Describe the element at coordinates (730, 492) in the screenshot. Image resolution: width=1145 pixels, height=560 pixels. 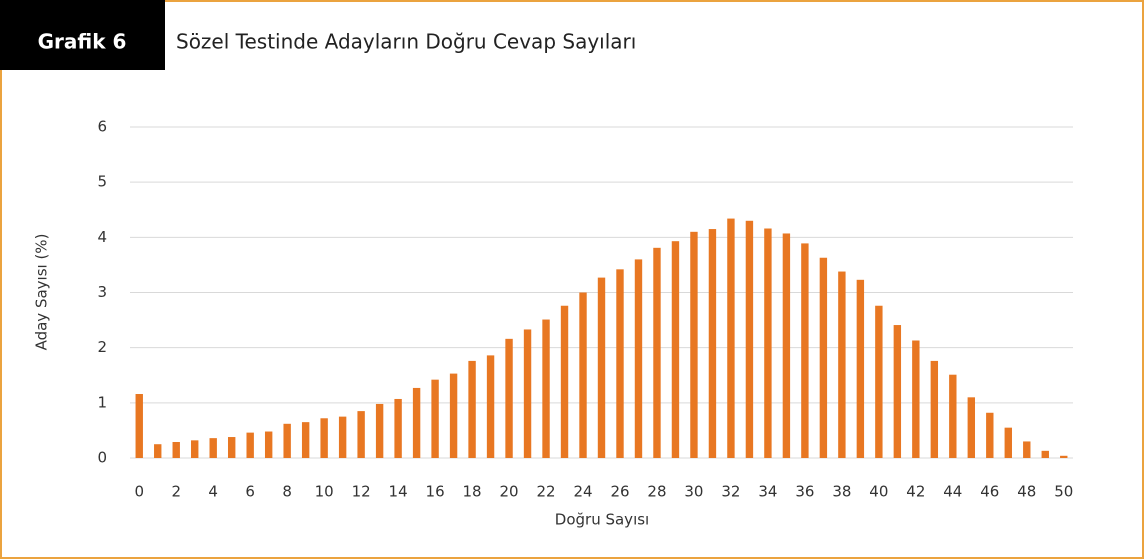
I see `x-tick-label: 32` at that location.